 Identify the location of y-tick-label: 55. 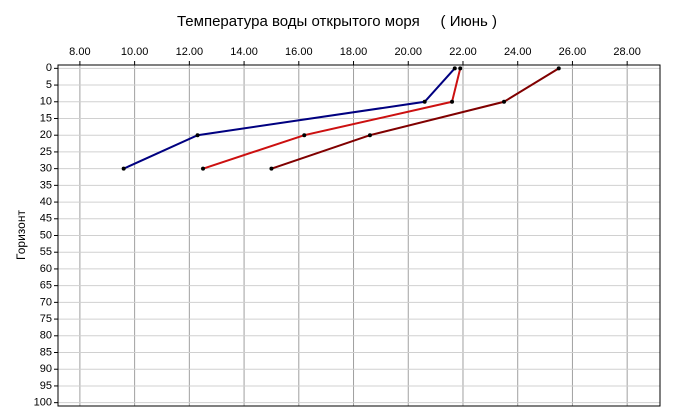
(46, 252).